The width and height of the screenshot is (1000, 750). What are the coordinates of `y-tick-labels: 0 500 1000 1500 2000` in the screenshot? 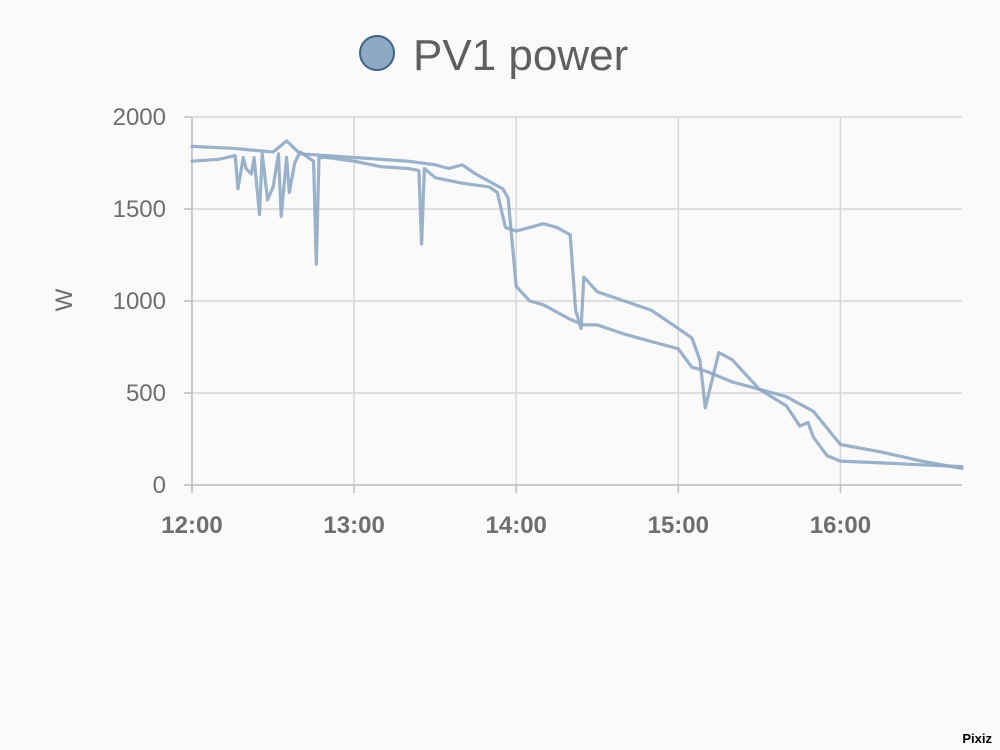 It's located at (139, 301).